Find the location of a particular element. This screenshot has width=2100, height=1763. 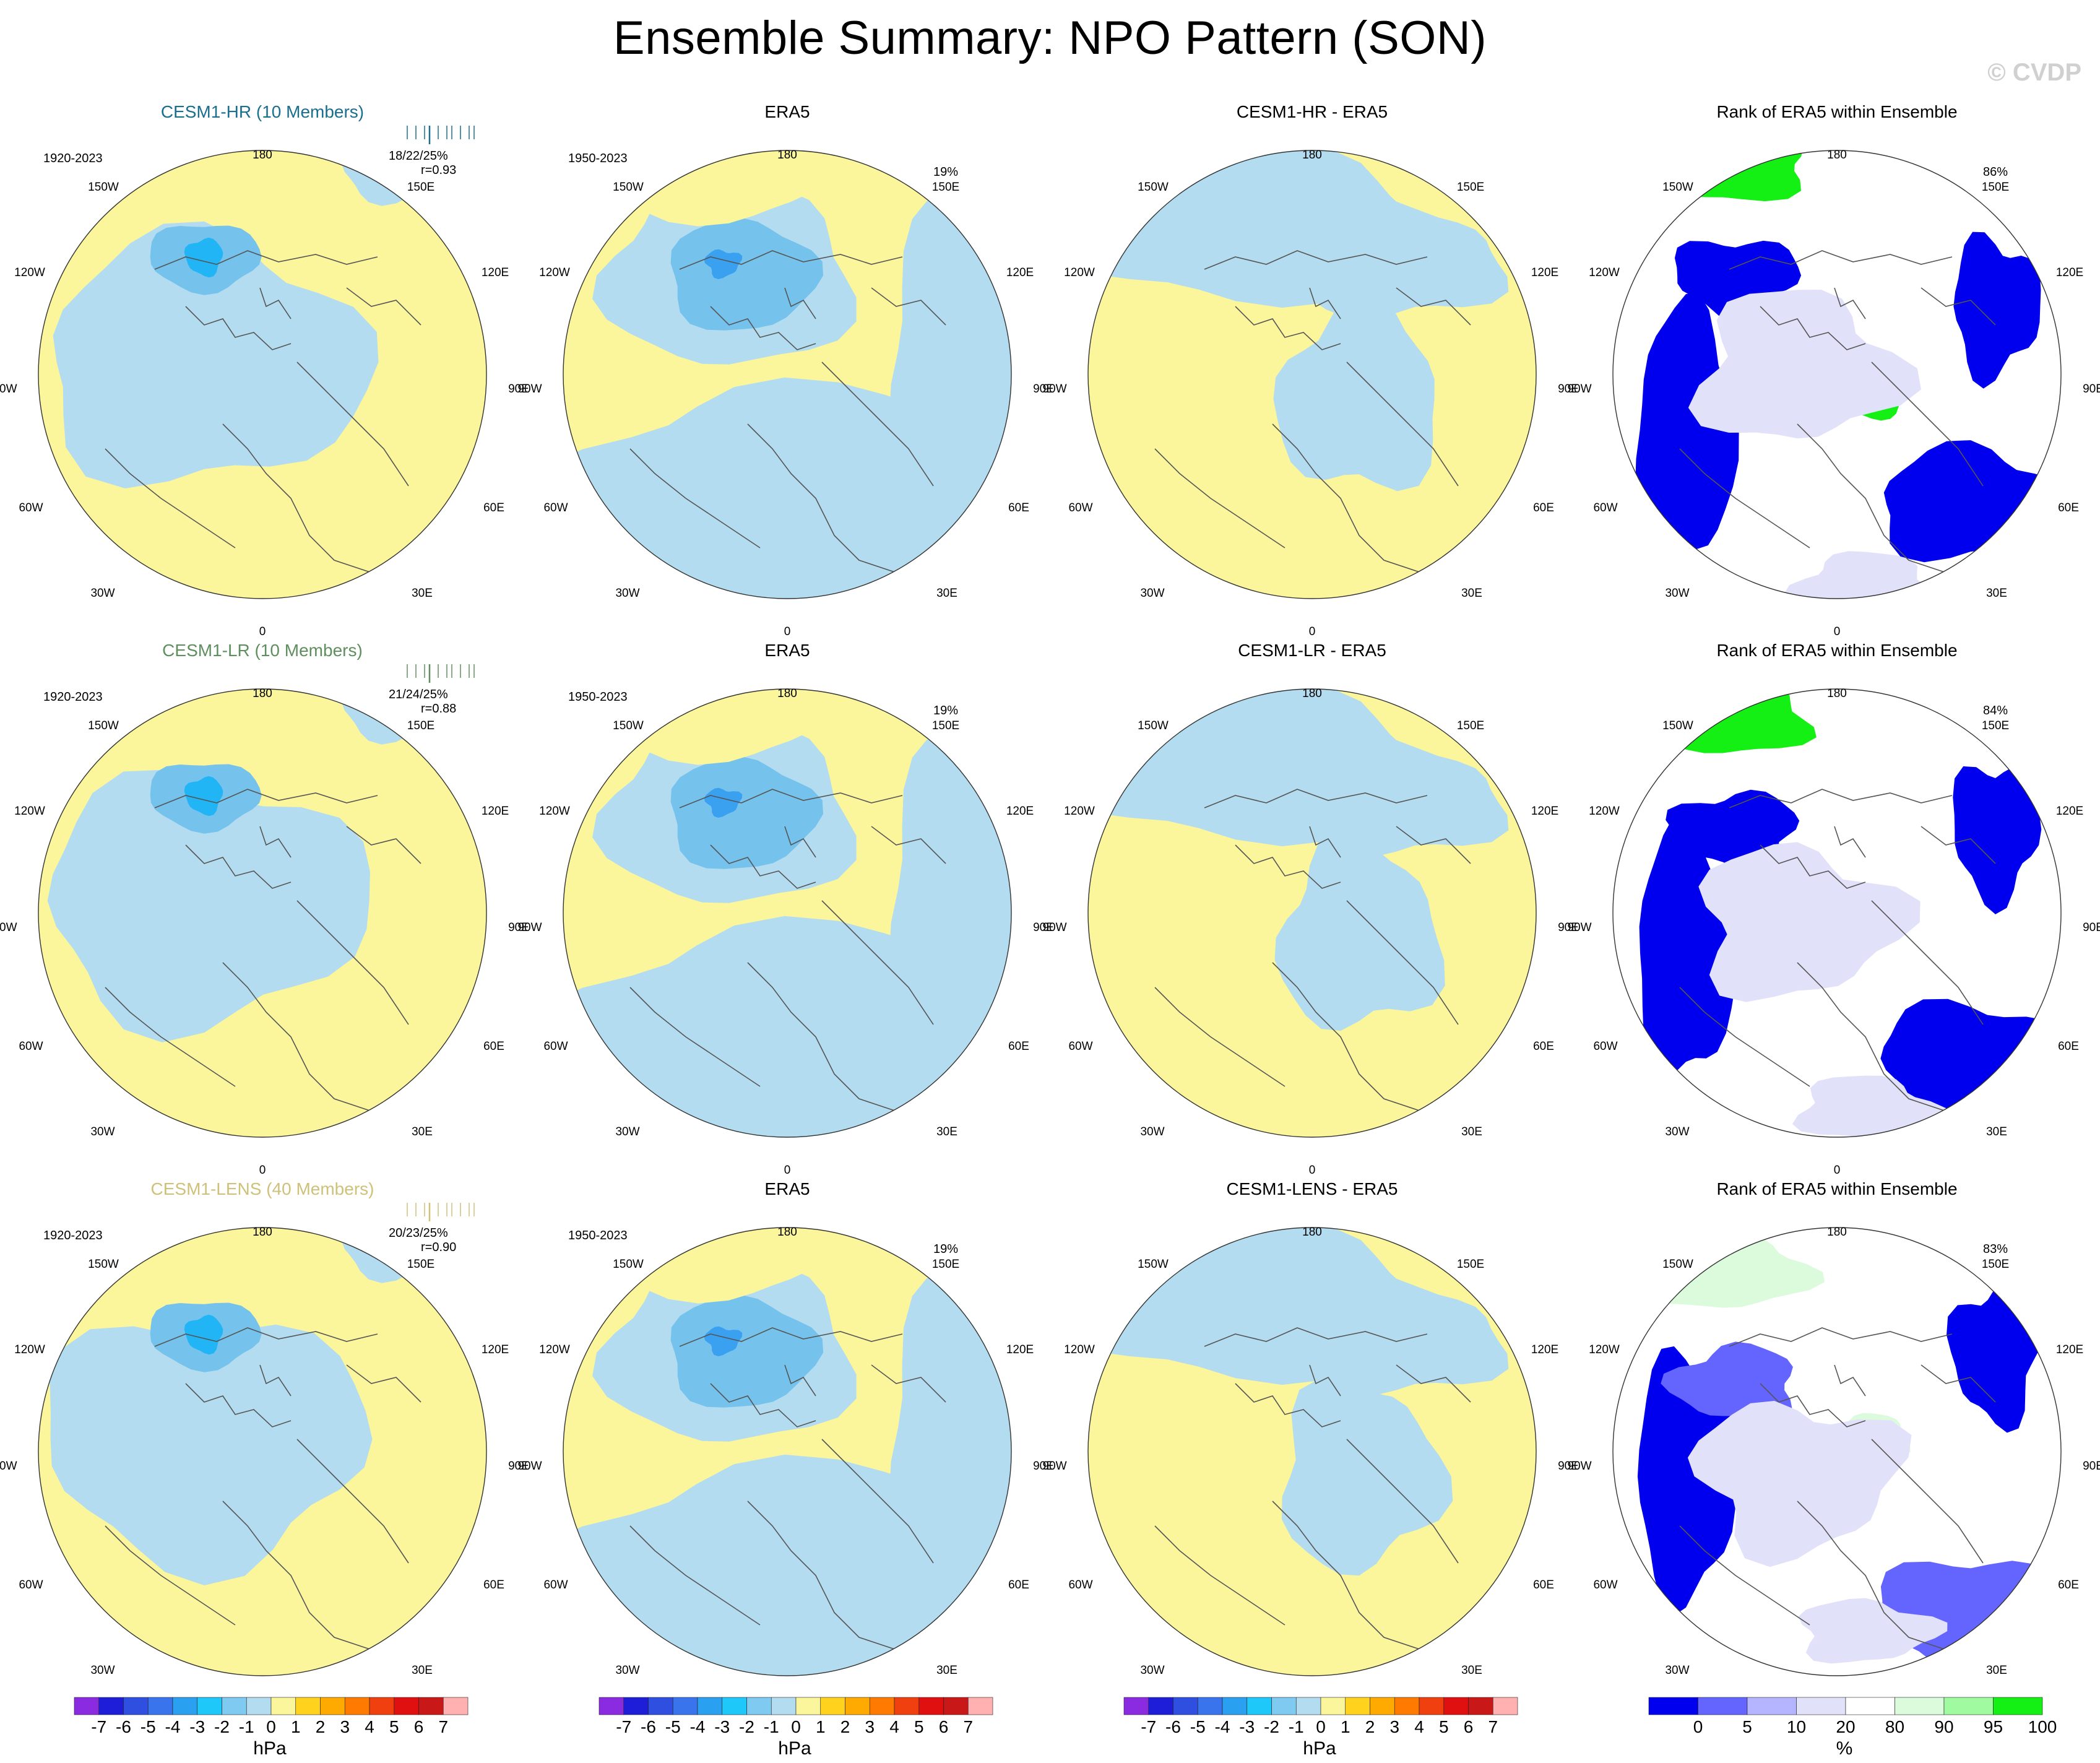

colorbar-diff-tick-label: 3 is located at coordinates (1394, 1726).